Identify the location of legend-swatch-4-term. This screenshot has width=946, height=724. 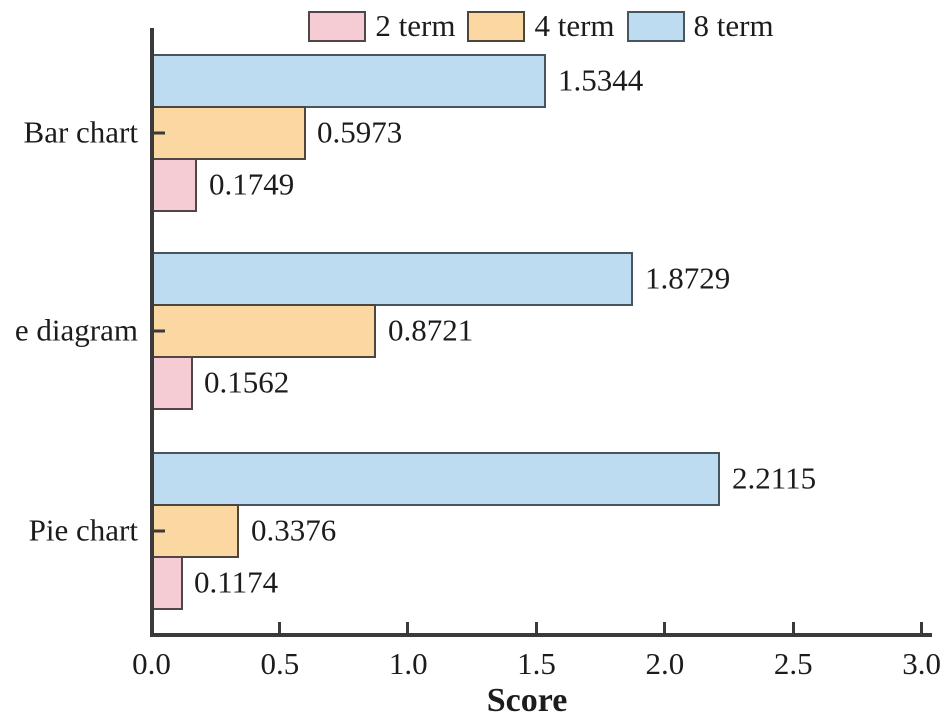
(496, 26).